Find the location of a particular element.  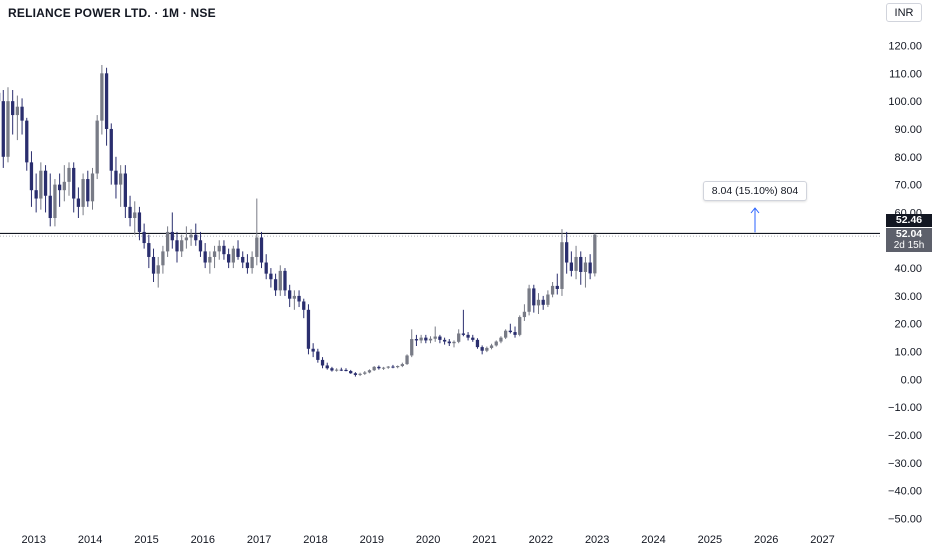

x-tick-label: 2013 is located at coordinates (34, 540).